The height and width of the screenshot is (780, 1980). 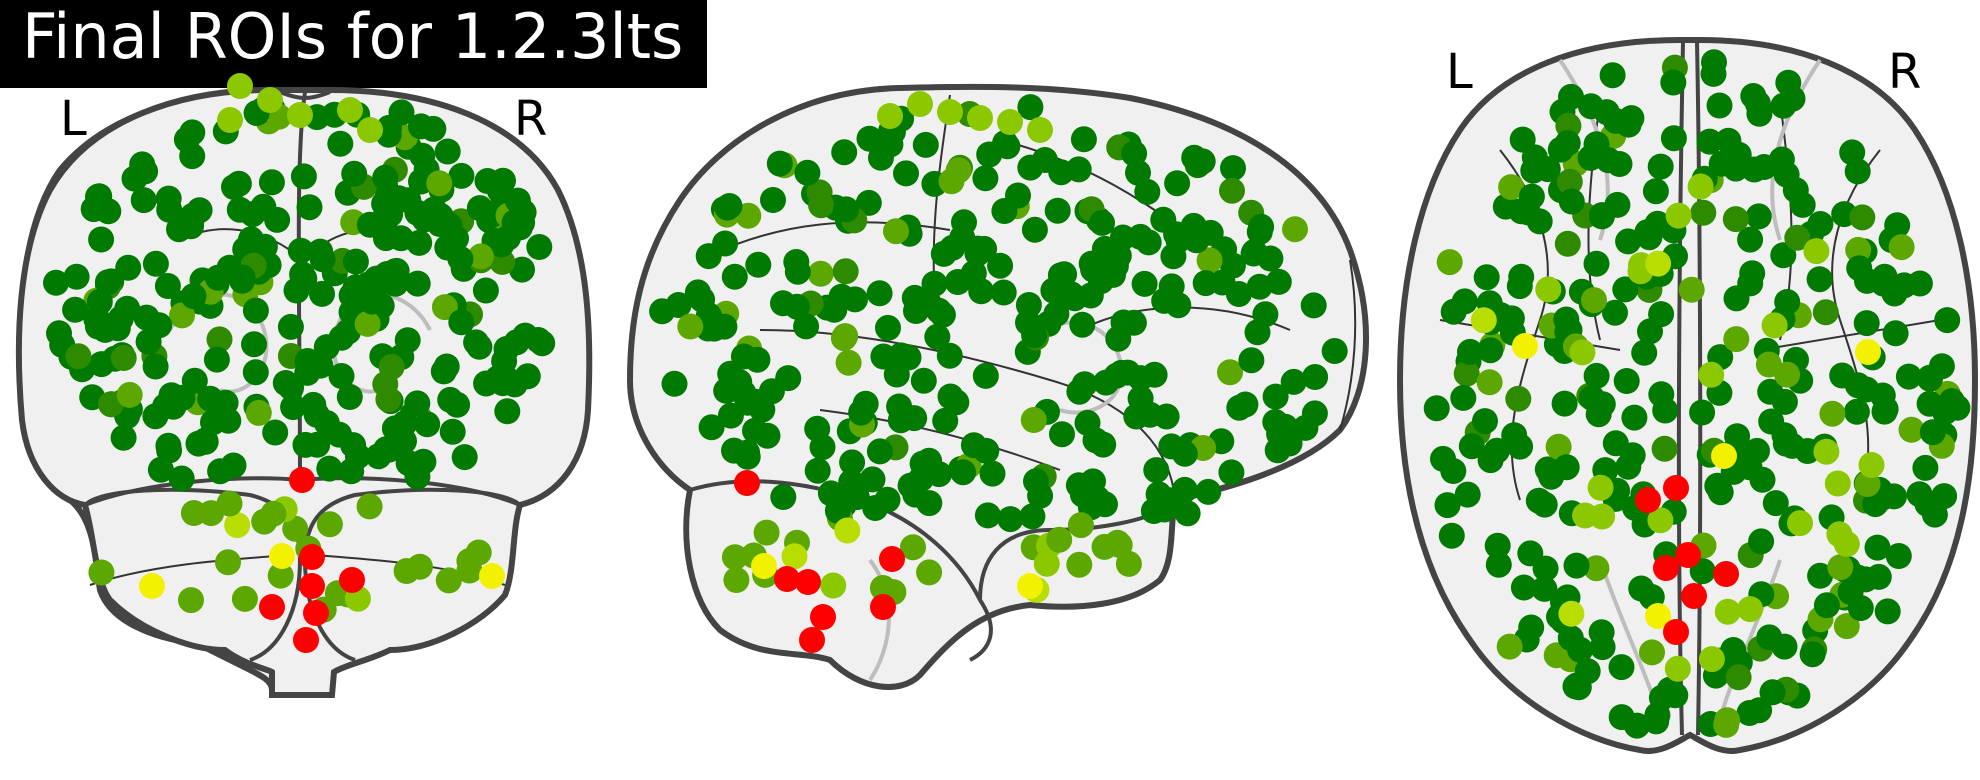 What do you see at coordinates (305, 95) in the screenshot?
I see `coronal-hemisphere-split` at bounding box center [305, 95].